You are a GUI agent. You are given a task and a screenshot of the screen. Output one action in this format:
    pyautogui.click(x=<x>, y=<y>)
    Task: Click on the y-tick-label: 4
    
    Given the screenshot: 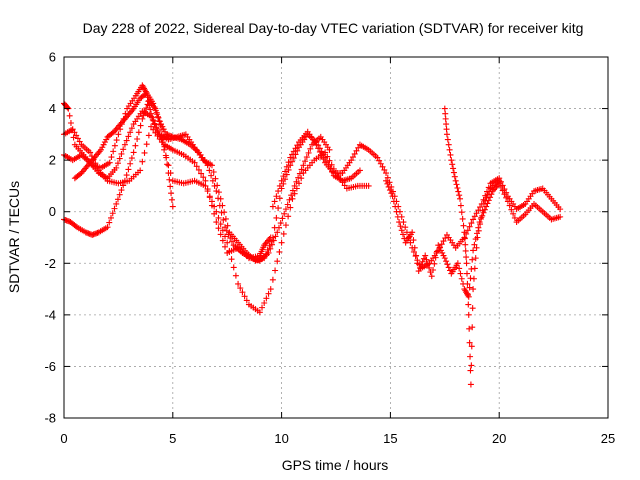 What is the action you would take?
    pyautogui.click(x=52, y=108)
    